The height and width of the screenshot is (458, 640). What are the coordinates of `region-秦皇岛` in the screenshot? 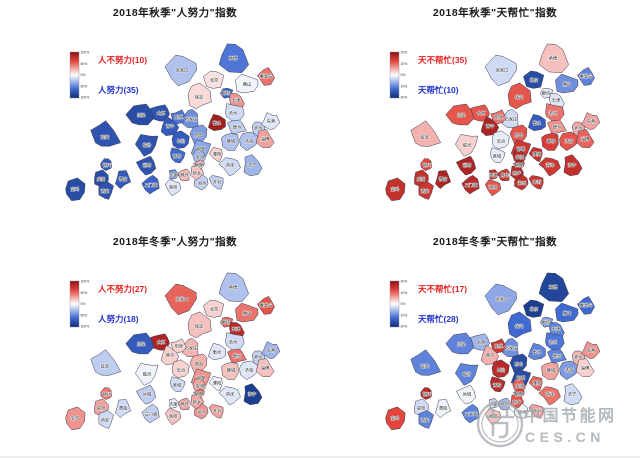 It's located at (266, 76).